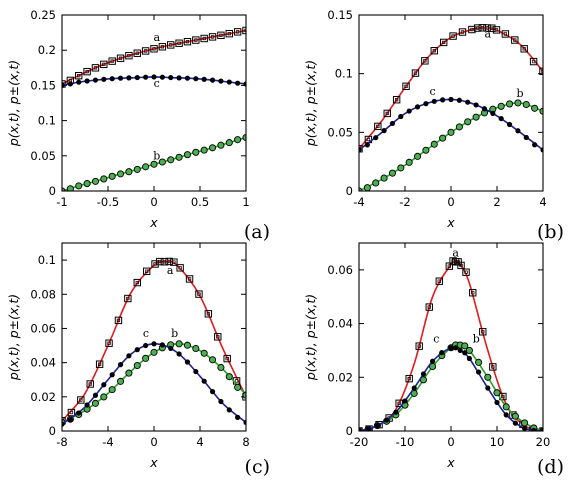  What do you see at coordinates (154, 337) in the screenshot?
I see `plot-frame` at bounding box center [154, 337].